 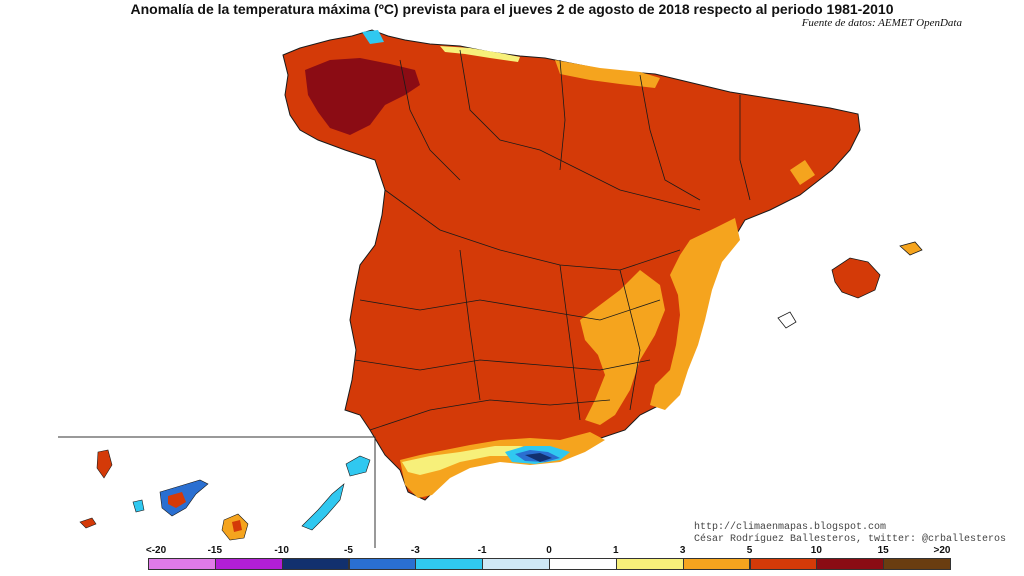 What do you see at coordinates (215, 550) in the screenshot?
I see `legend-tick-label: -15` at bounding box center [215, 550].